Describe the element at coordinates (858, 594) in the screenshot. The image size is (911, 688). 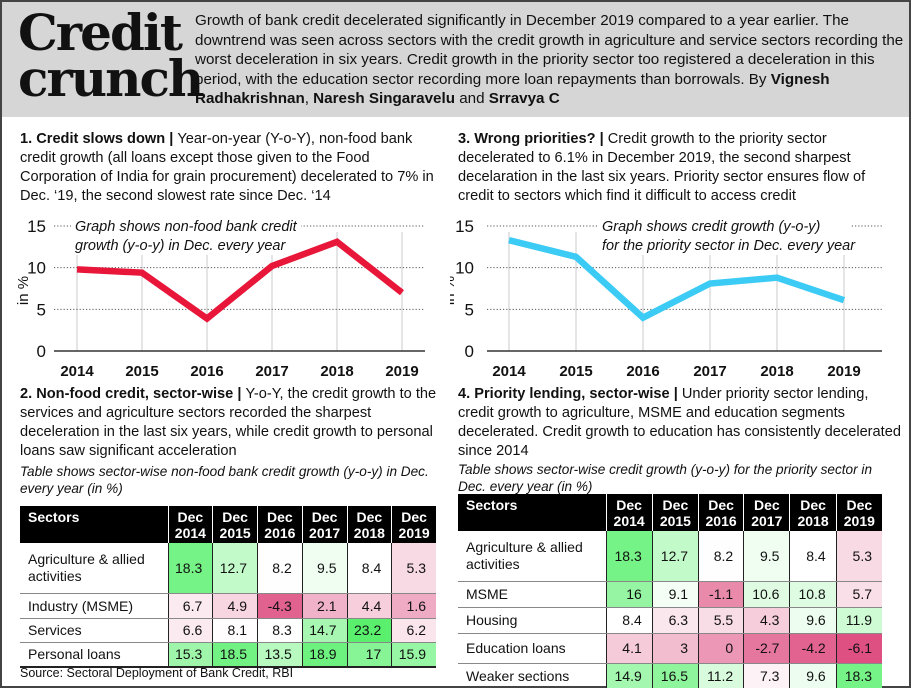
I see `table-cell: 5.7` at that location.